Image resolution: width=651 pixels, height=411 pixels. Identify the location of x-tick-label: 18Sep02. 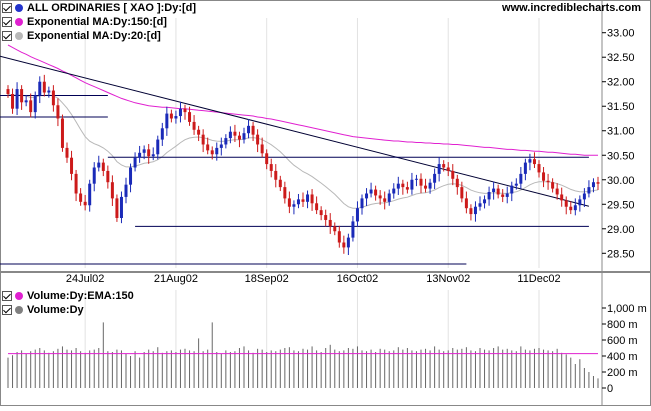
(267, 279).